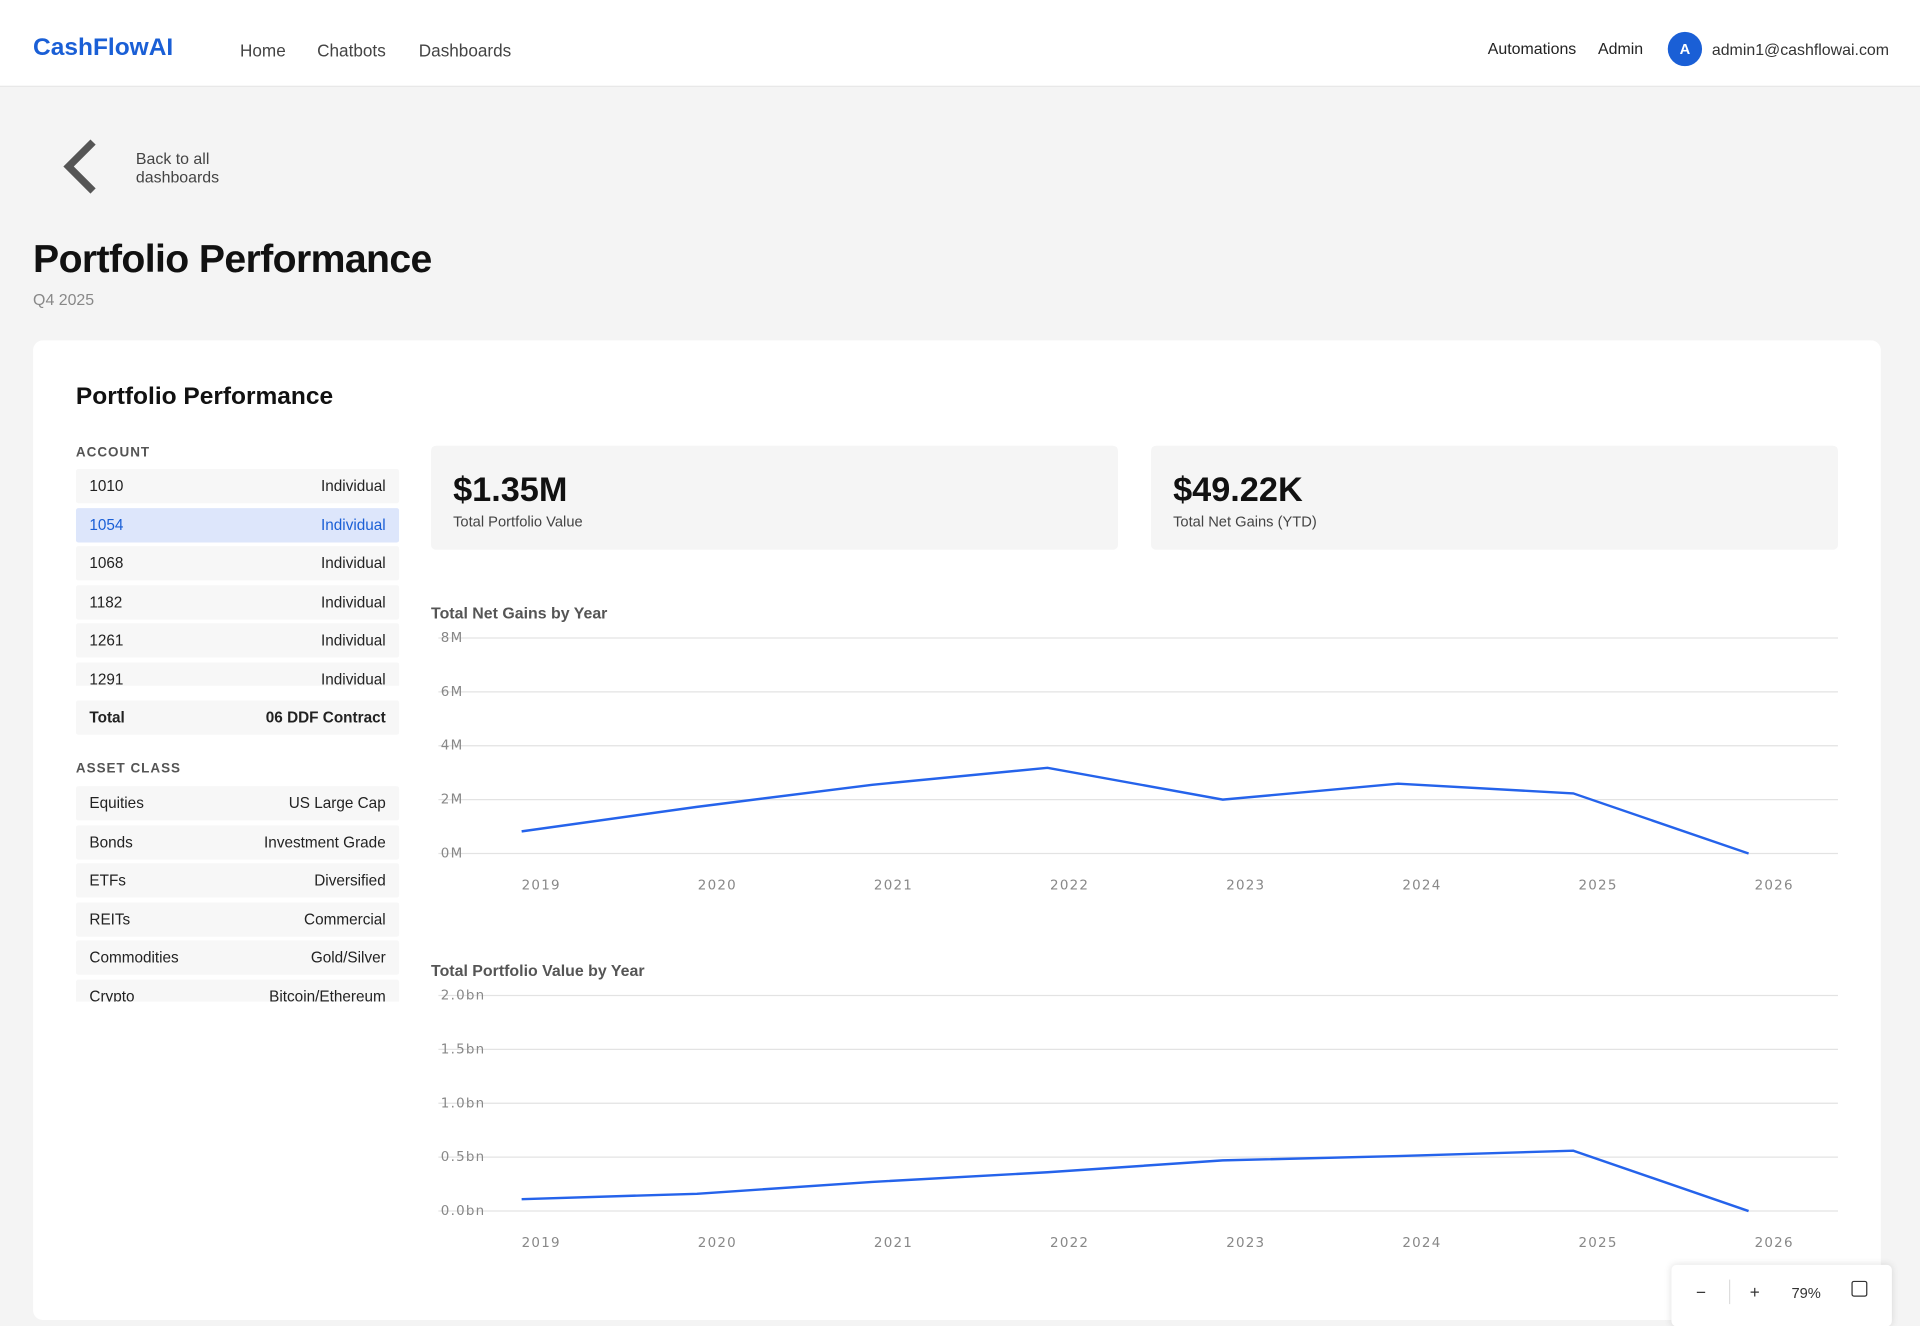 The width and height of the screenshot is (1920, 1326). What do you see at coordinates (465, 50) in the screenshot?
I see `nav-link: Dashboards` at bounding box center [465, 50].